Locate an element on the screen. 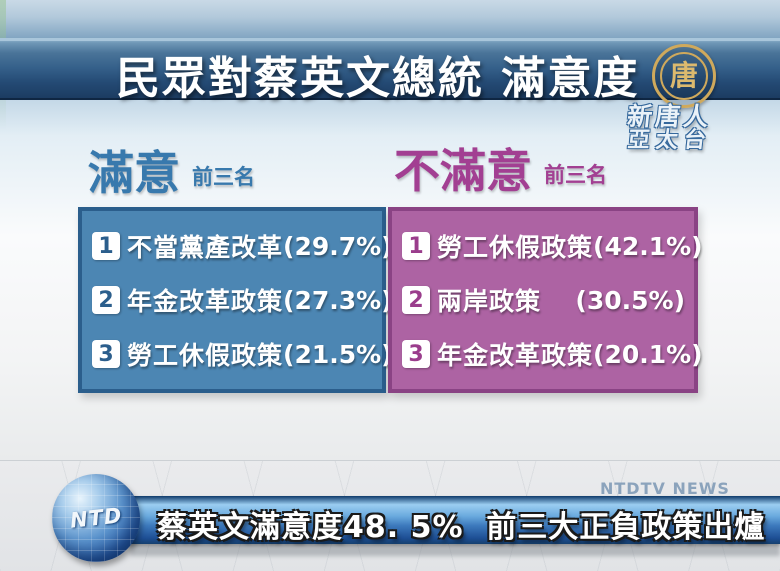 The height and width of the screenshot is (571, 780). dissatisfied-header: 不滿意 前三名 is located at coordinates (500, 171).